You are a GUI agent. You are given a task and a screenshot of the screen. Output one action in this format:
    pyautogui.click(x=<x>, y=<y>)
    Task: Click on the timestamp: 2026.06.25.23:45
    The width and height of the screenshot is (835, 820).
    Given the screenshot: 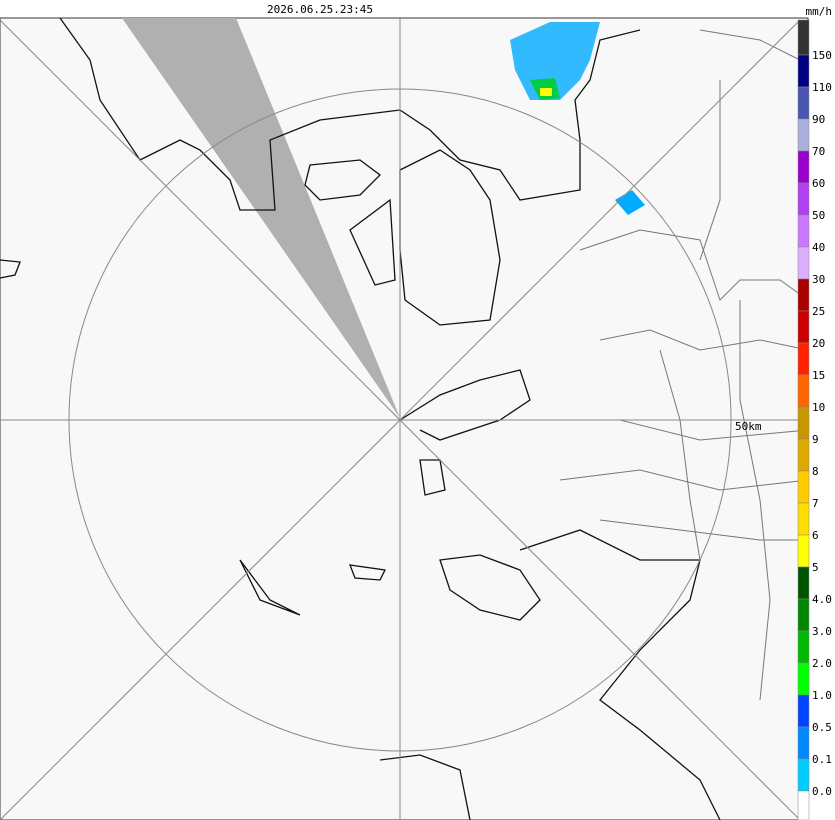 What is the action you would take?
    pyautogui.click(x=320, y=9)
    